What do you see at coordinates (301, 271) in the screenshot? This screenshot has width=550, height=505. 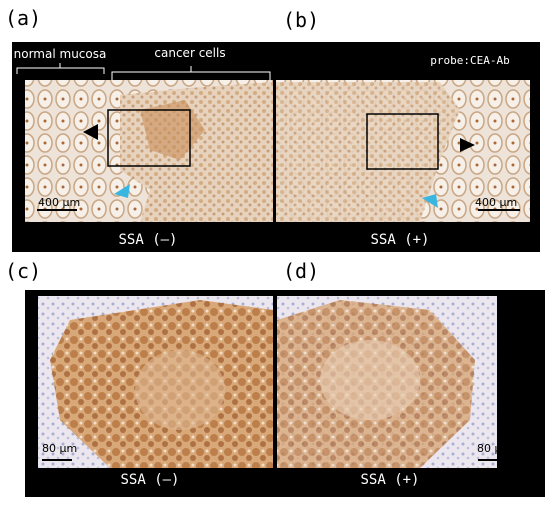 I see `panel-label: (d)` at bounding box center [301, 271].